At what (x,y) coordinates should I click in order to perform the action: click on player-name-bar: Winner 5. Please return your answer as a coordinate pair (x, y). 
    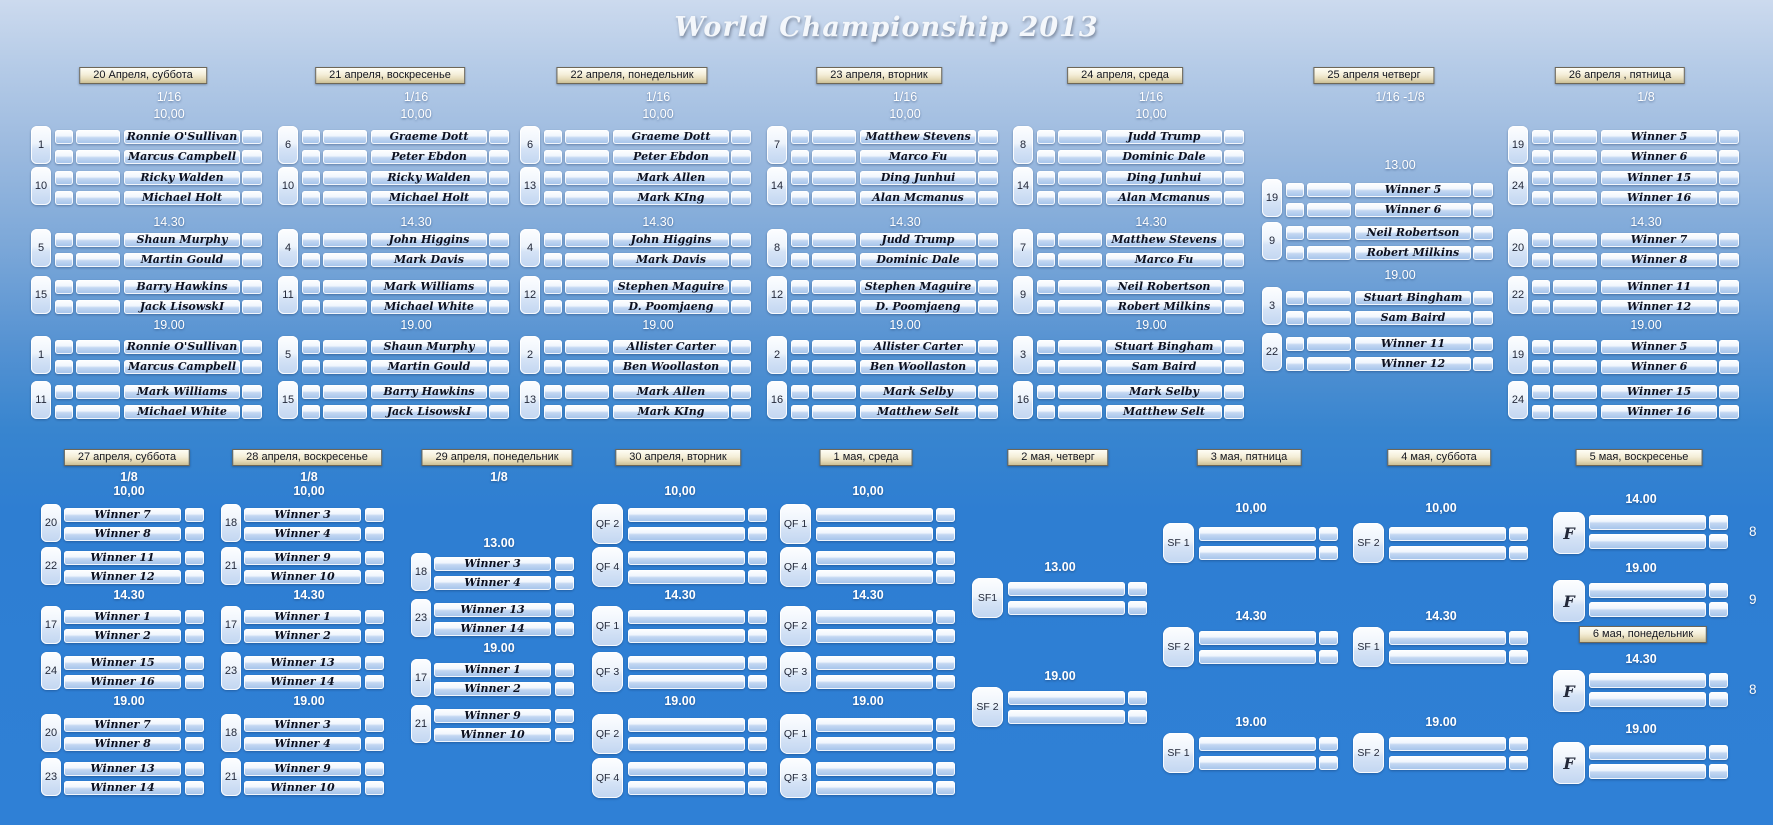
    Looking at the image, I should click on (1659, 137).